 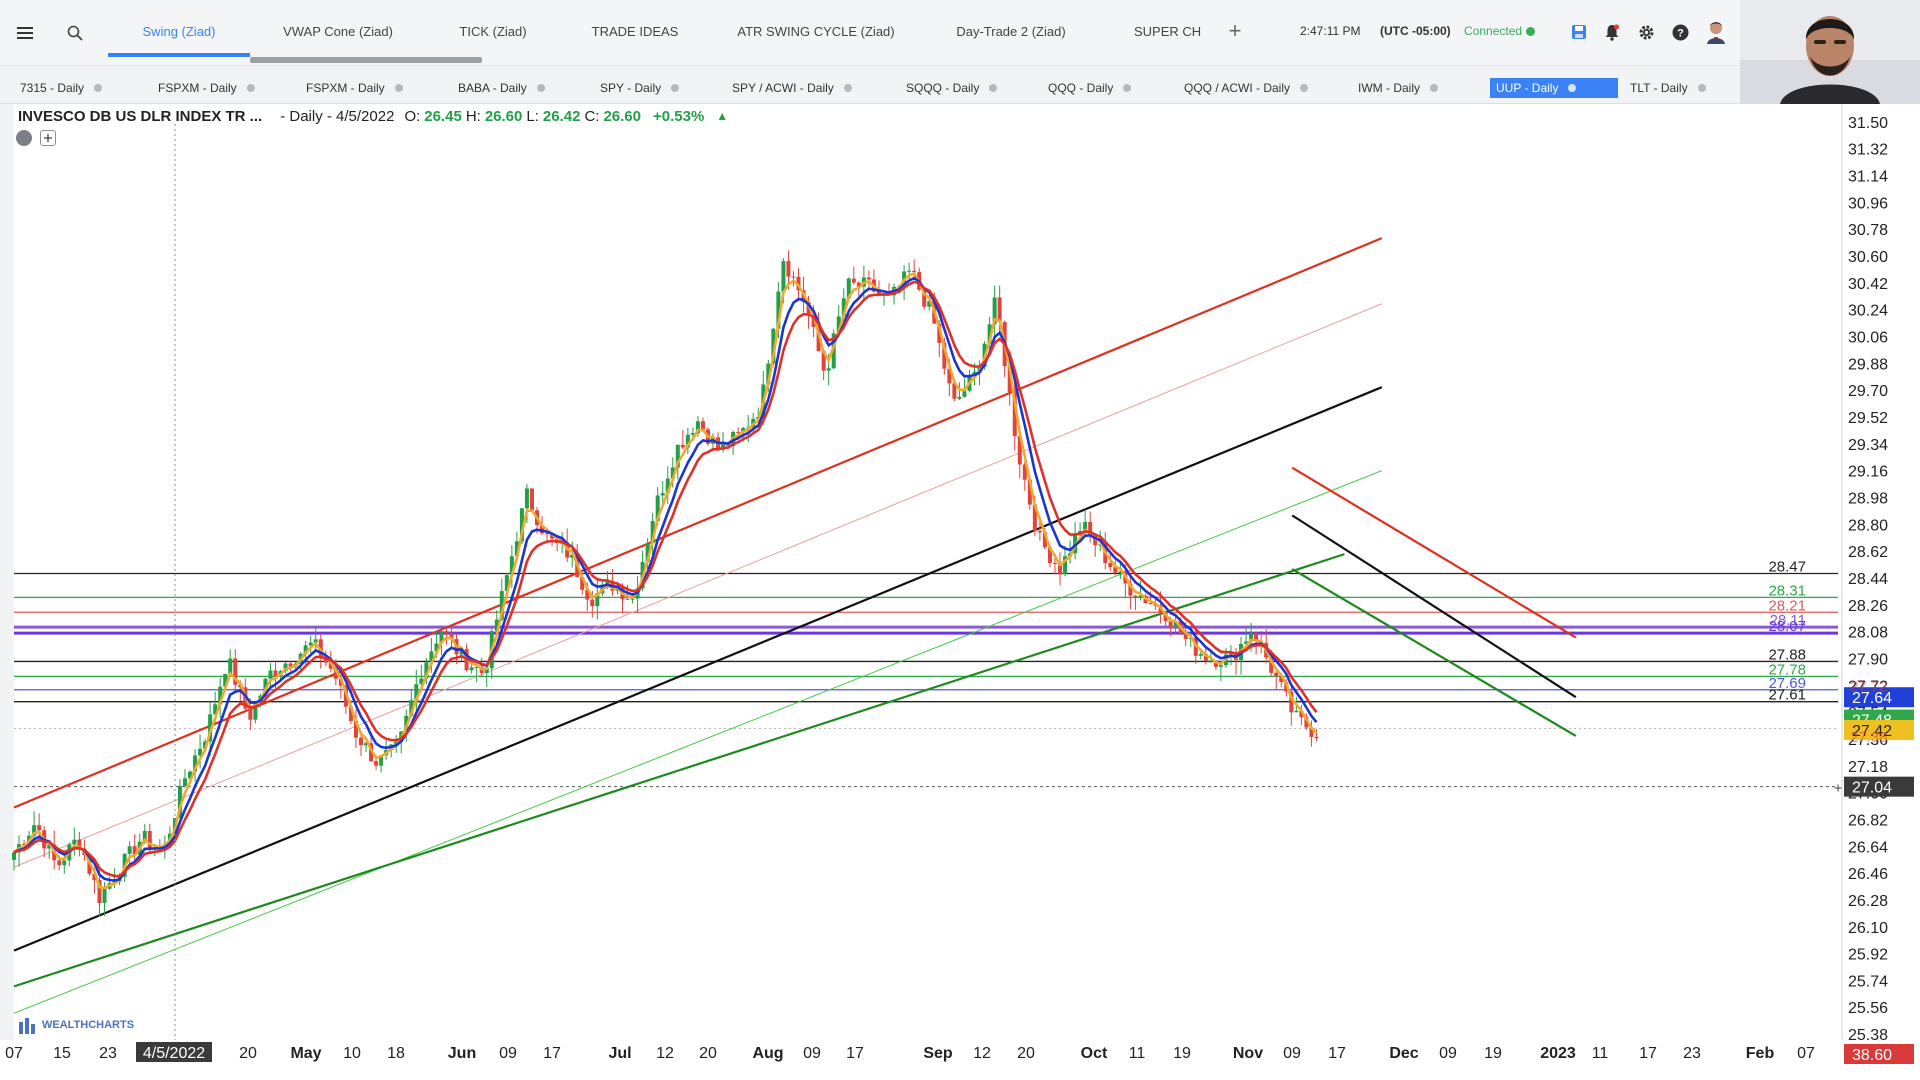 I want to click on symbol-tab-fspxm-1: FSPXM - Daily, so click(x=203, y=88).